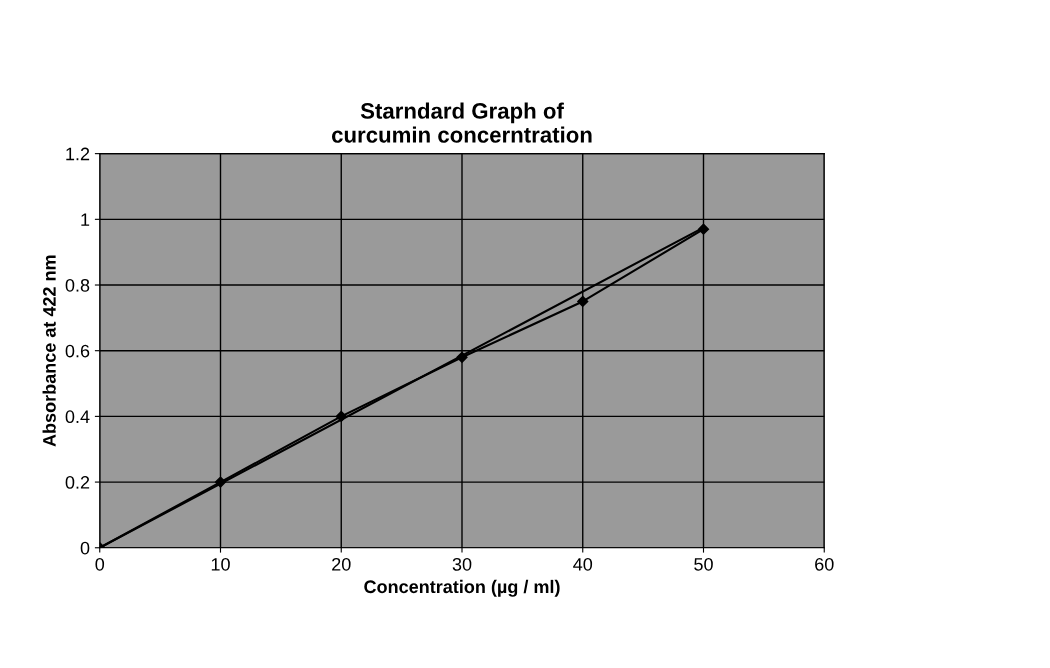 Image resolution: width=1050 pixels, height=668 pixels. What do you see at coordinates (85, 548) in the screenshot?
I see `y-tick-label: 0` at bounding box center [85, 548].